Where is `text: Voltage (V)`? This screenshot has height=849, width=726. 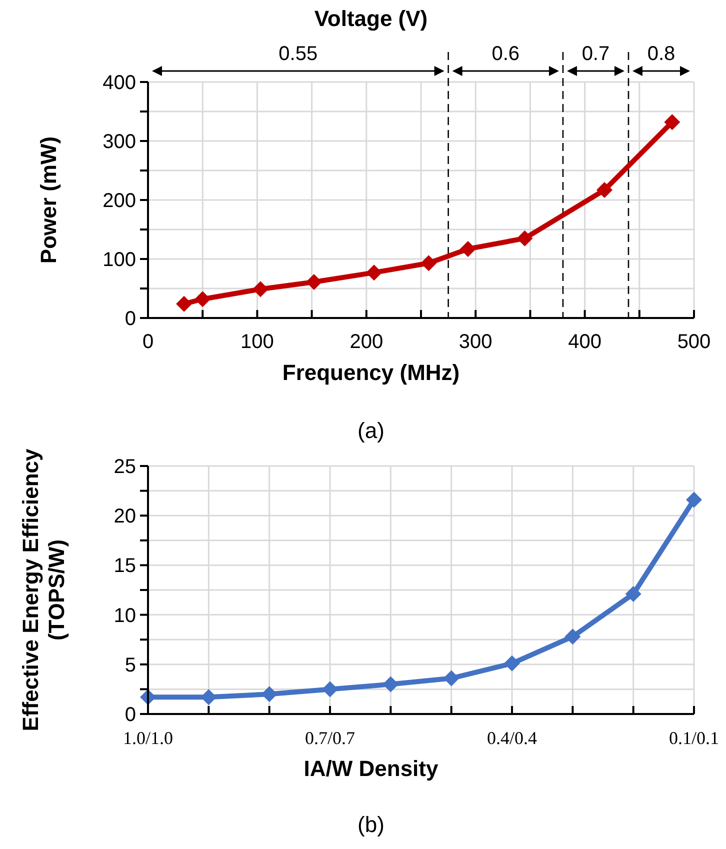 text: Voltage (V) is located at coordinates (371, 18).